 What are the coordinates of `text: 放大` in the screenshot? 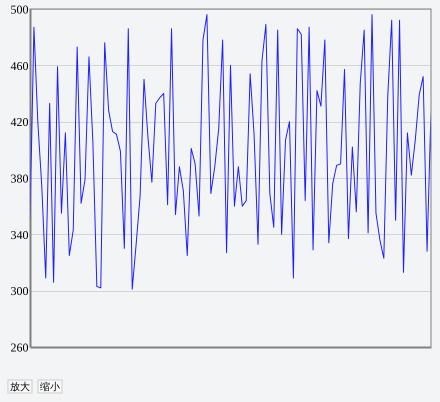 It's located at (20, 387).